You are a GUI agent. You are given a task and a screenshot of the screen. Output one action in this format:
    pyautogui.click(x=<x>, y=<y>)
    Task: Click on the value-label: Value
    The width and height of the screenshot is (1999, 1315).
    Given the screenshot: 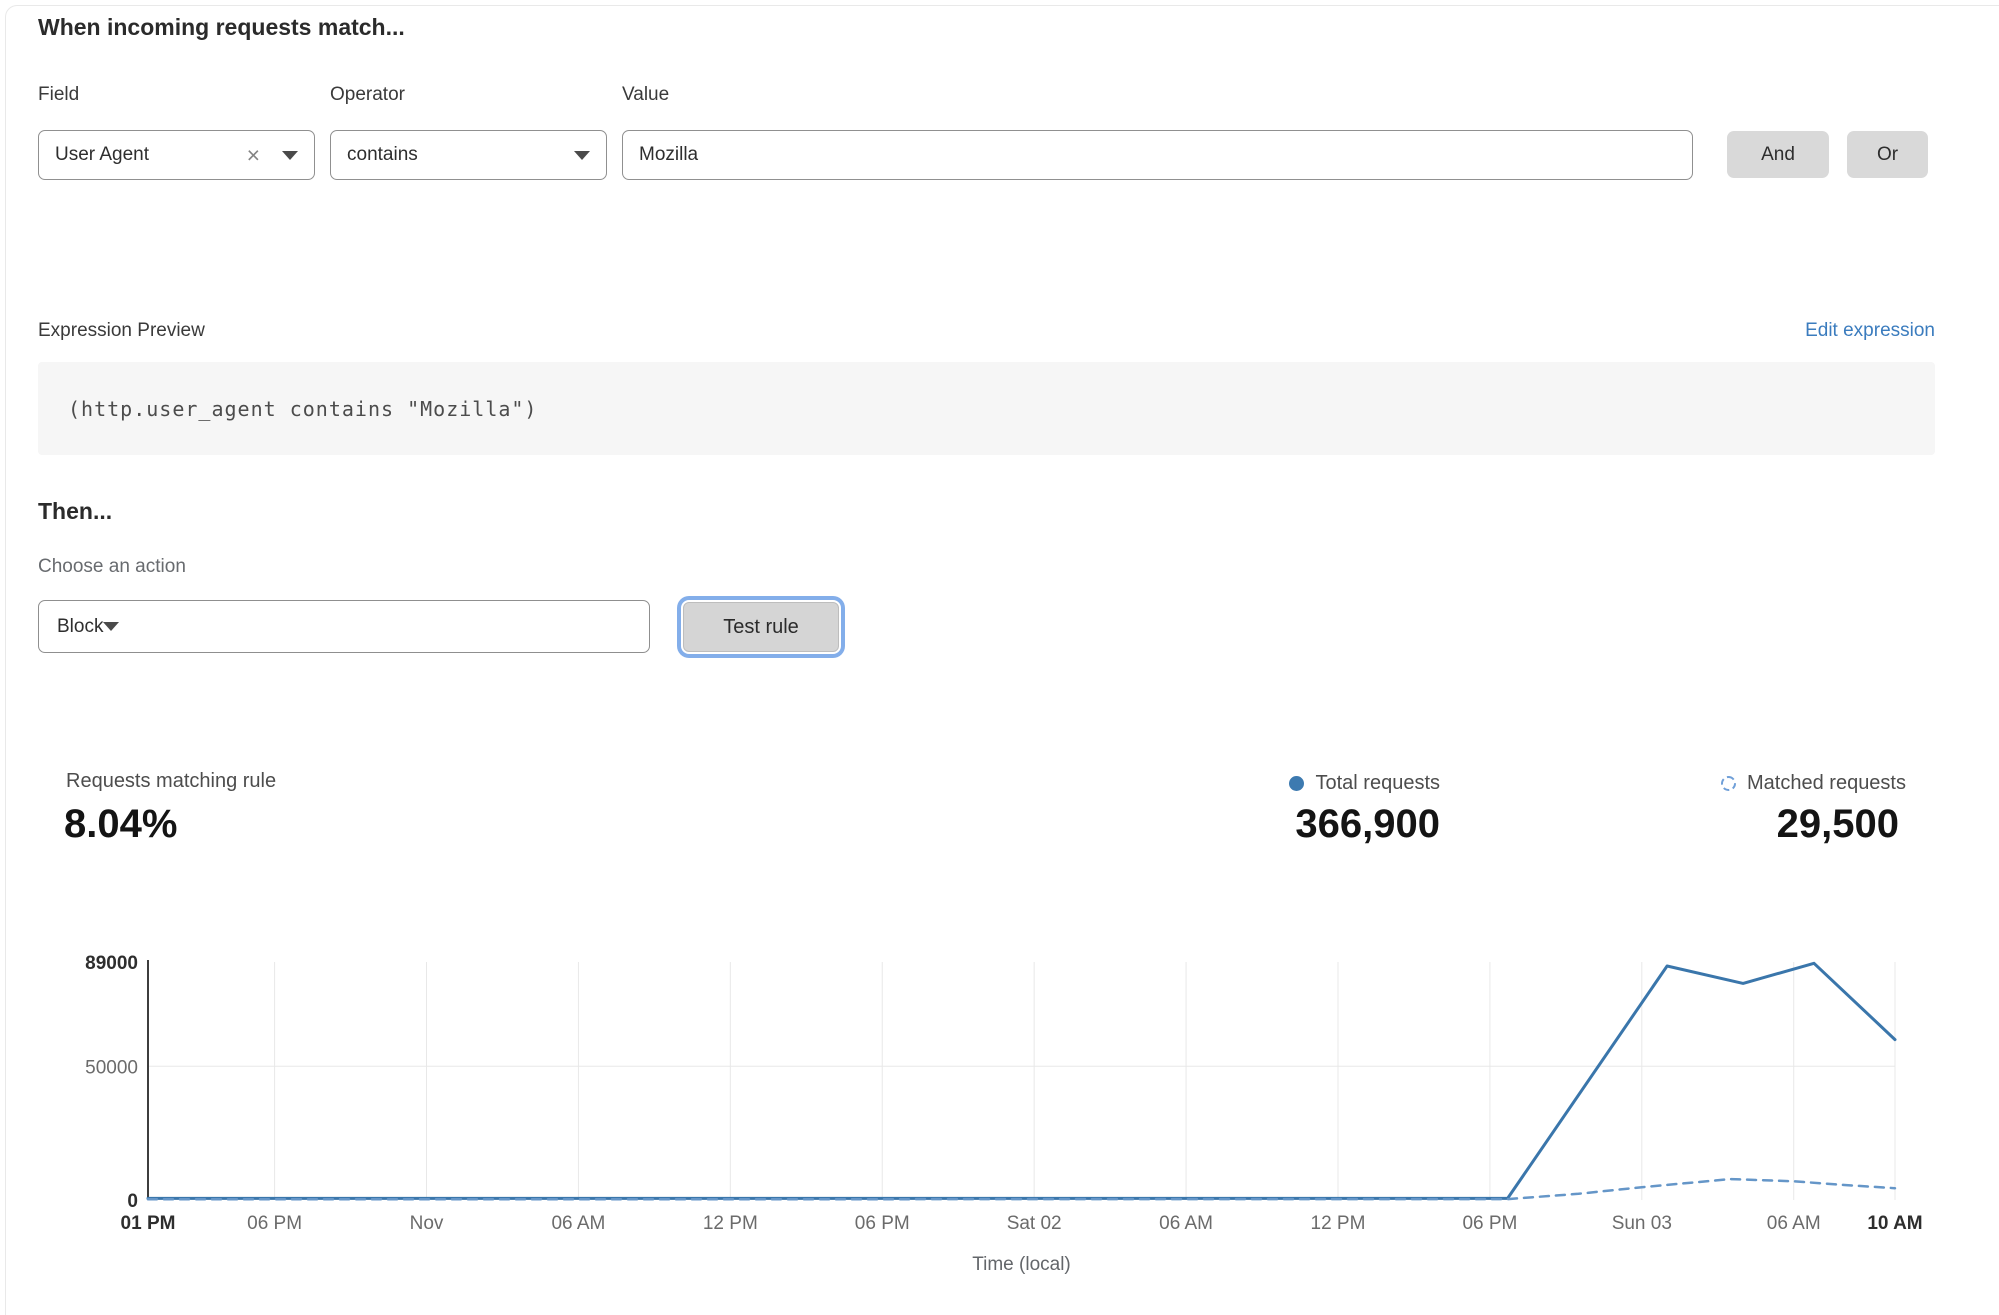 What is the action you would take?
    pyautogui.click(x=646, y=94)
    